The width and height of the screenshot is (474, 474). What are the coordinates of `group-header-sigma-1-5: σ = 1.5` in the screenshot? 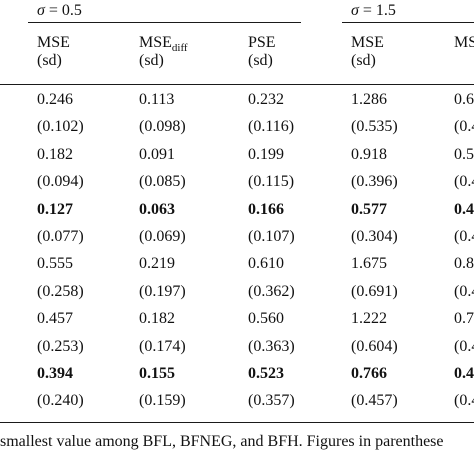 It's located at (373, 11).